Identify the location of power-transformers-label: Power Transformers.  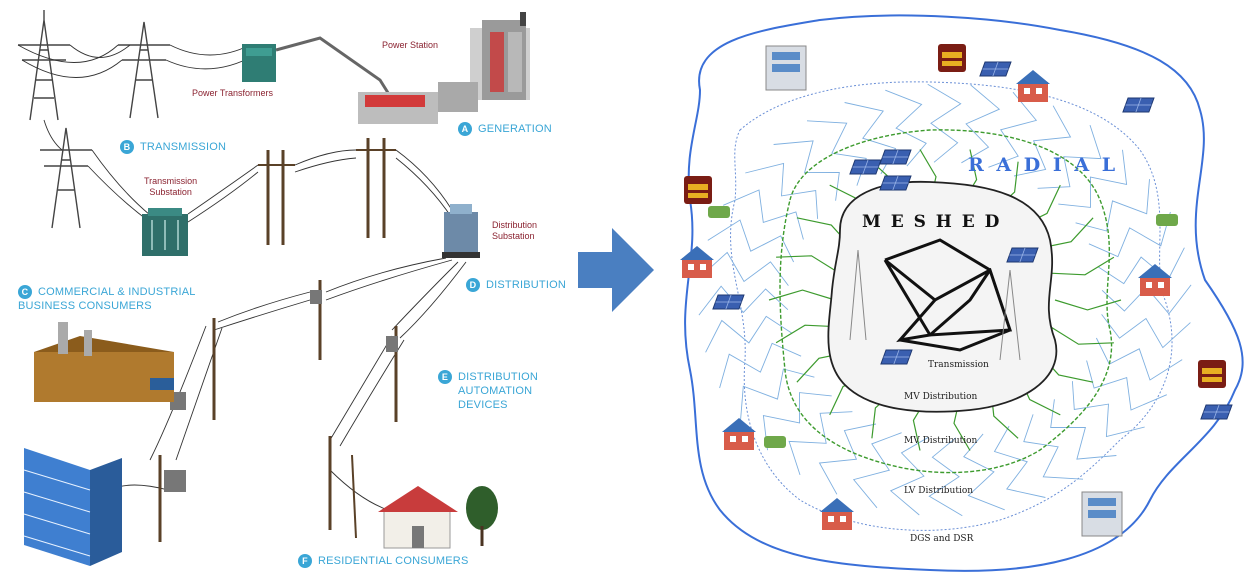
(233, 93).